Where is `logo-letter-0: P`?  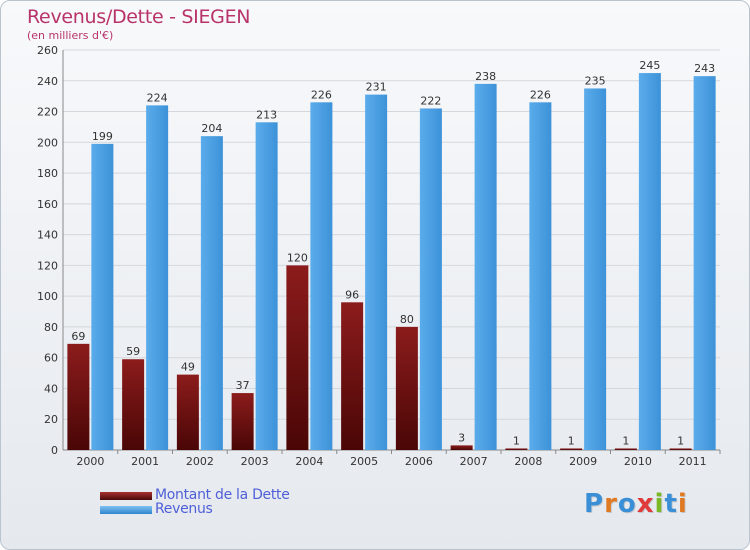
logo-letter-0: P is located at coordinates (594, 504).